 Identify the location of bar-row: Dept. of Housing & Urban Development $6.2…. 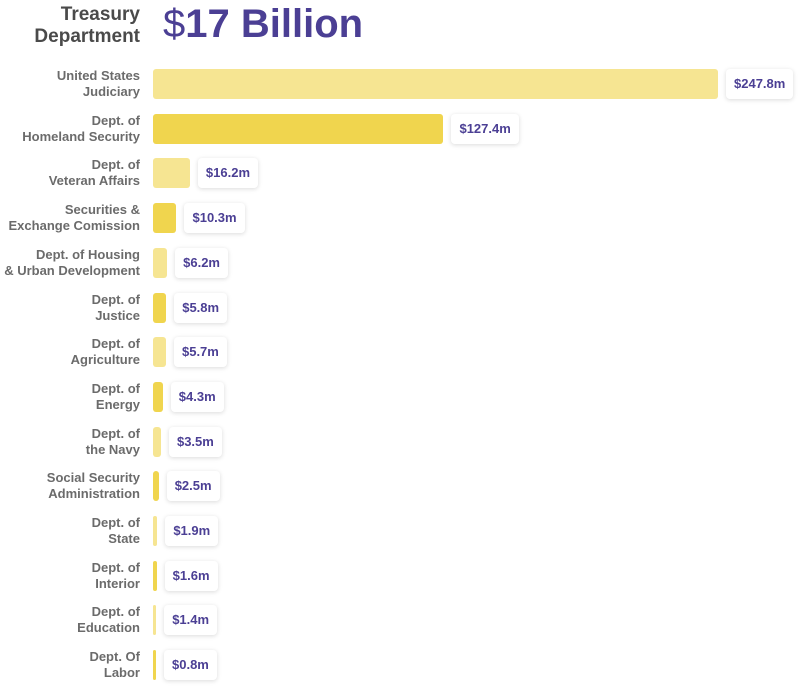
(400, 263).